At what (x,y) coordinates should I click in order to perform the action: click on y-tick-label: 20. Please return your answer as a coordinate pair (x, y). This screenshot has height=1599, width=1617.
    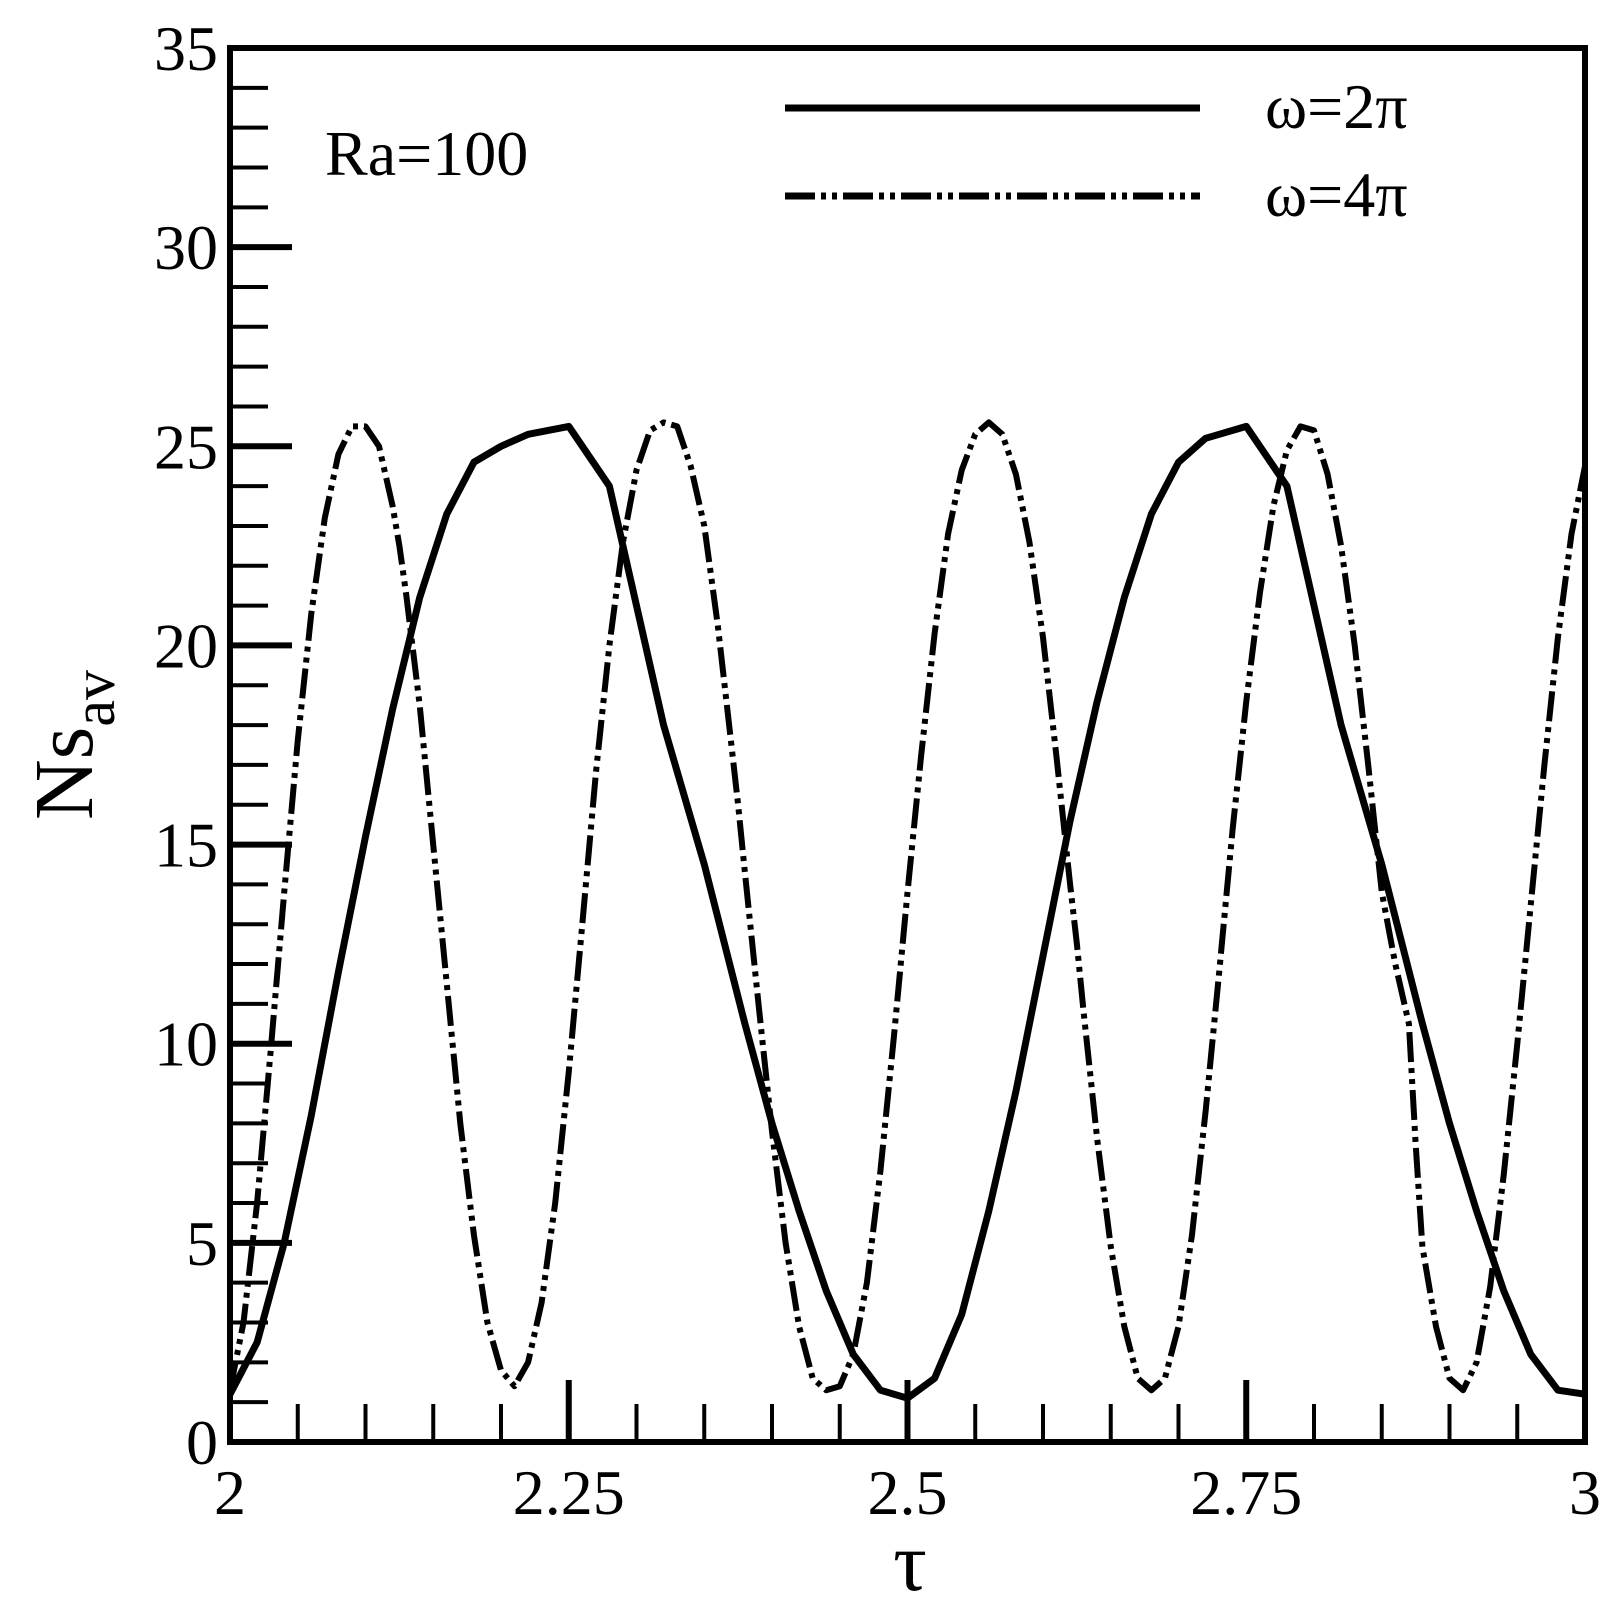
    Looking at the image, I should click on (186, 645).